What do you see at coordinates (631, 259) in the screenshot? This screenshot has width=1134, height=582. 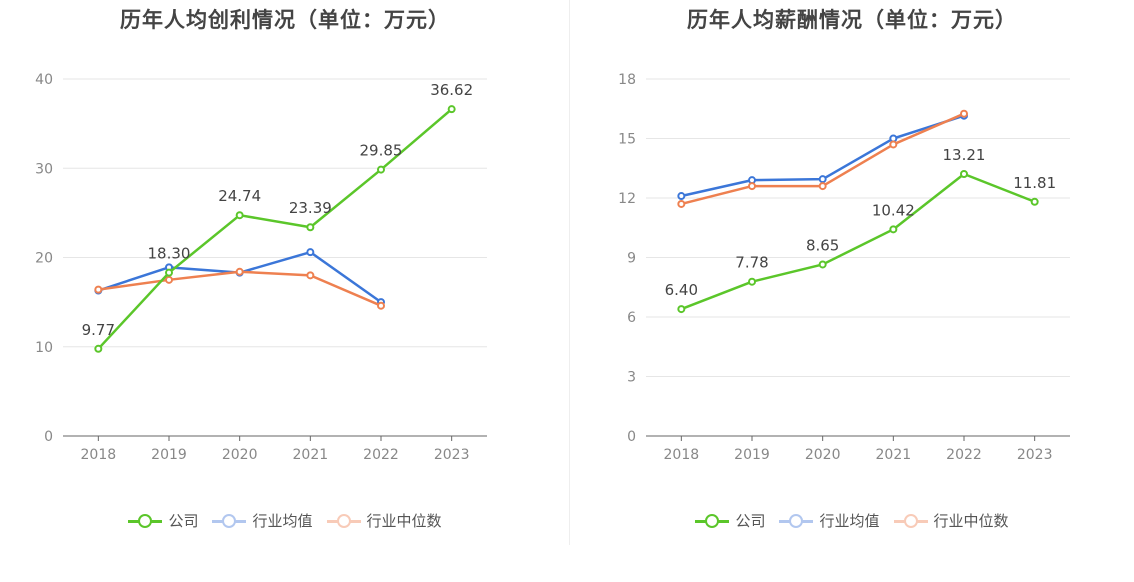 I see `y-tick-label: 9` at bounding box center [631, 259].